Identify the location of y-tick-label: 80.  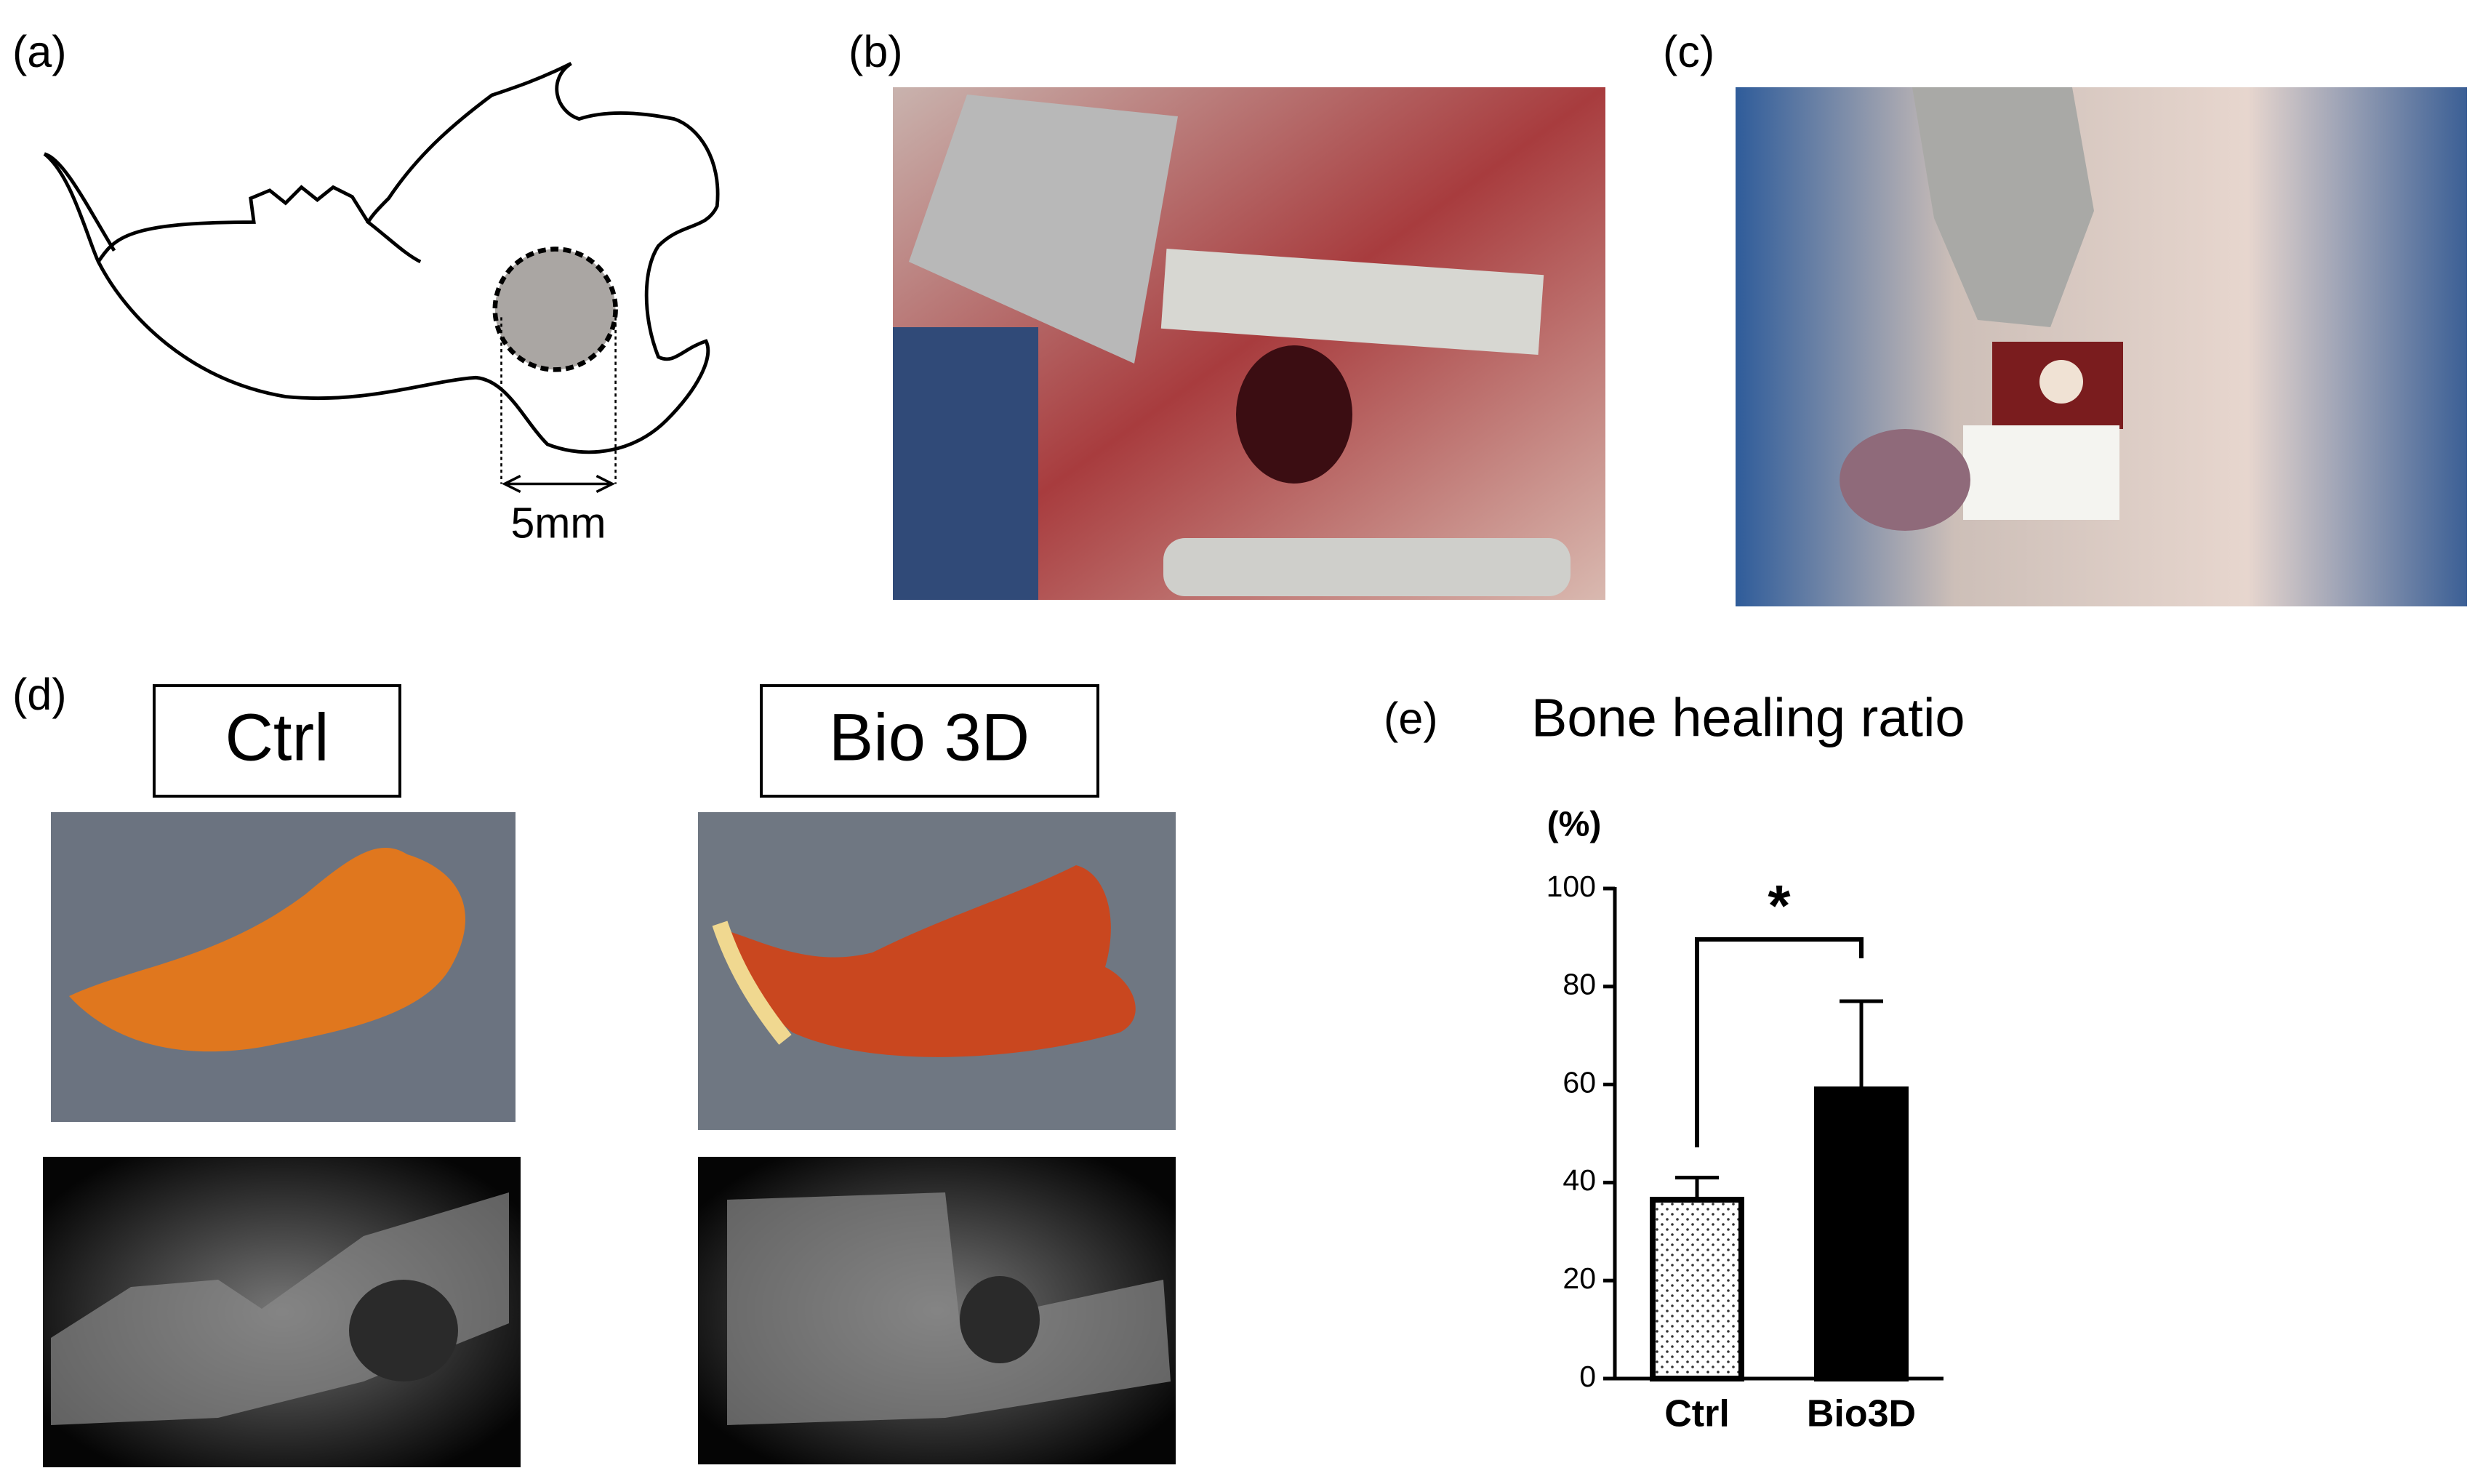
(1579, 984).